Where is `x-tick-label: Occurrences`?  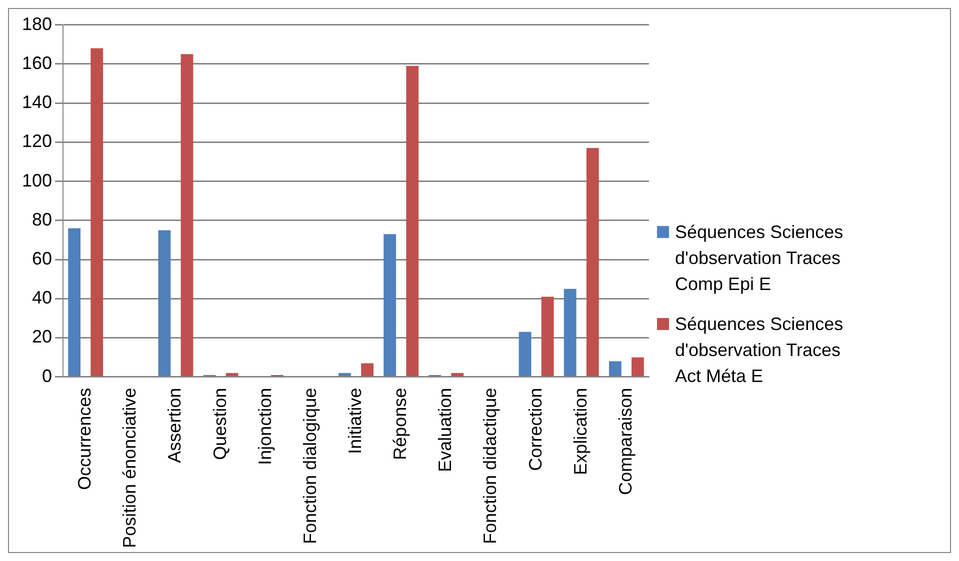
x-tick-label: Occurrences is located at coordinates (84, 439).